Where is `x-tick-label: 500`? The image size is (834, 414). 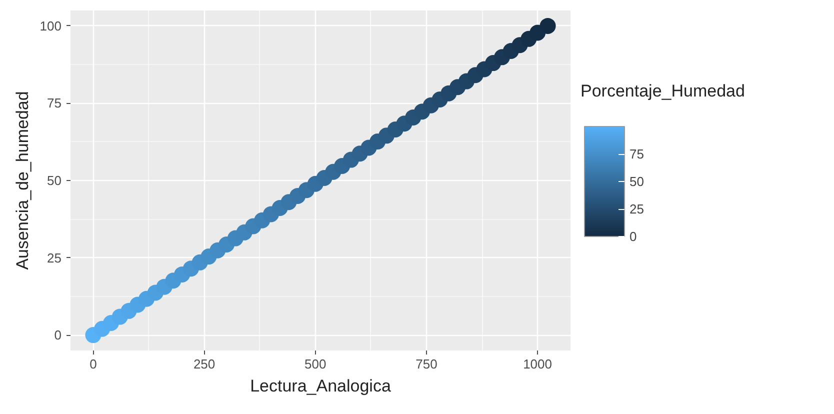 x-tick-label: 500 is located at coordinates (315, 364).